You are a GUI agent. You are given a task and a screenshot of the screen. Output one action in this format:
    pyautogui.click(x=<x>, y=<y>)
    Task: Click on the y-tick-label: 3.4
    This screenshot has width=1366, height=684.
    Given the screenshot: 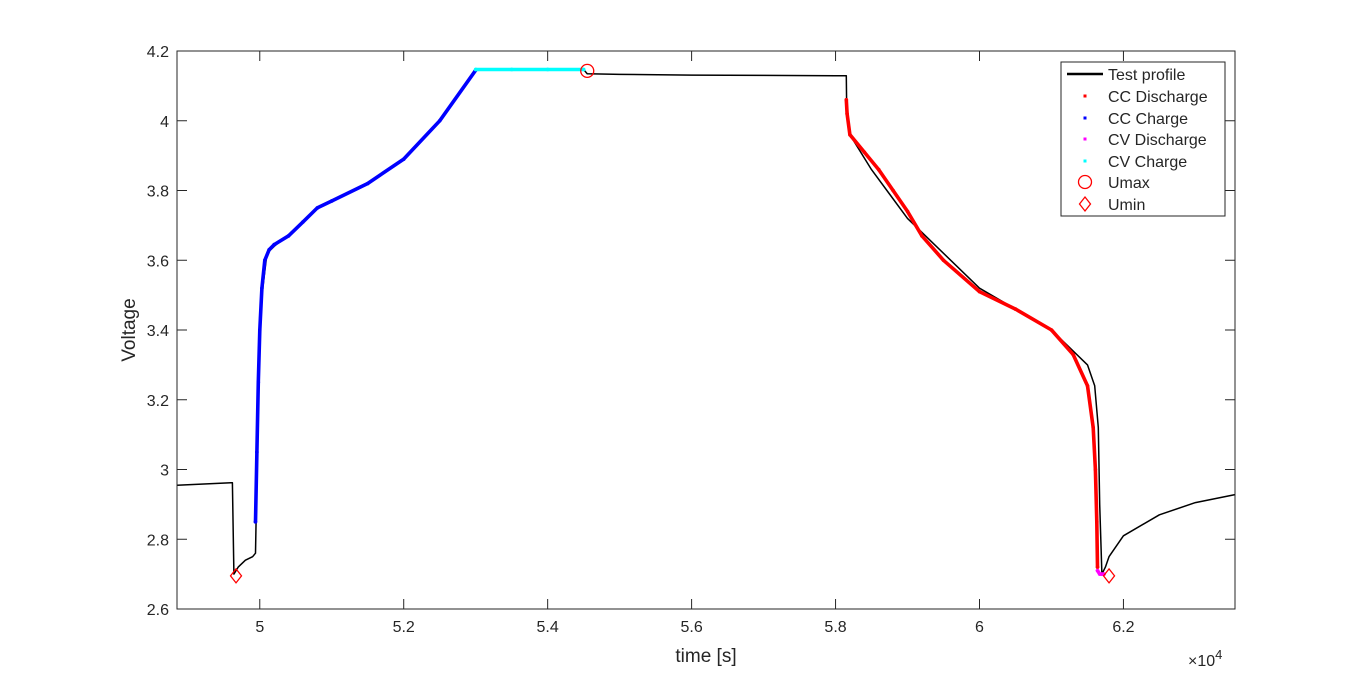 What is the action you would take?
    pyautogui.click(x=158, y=331)
    